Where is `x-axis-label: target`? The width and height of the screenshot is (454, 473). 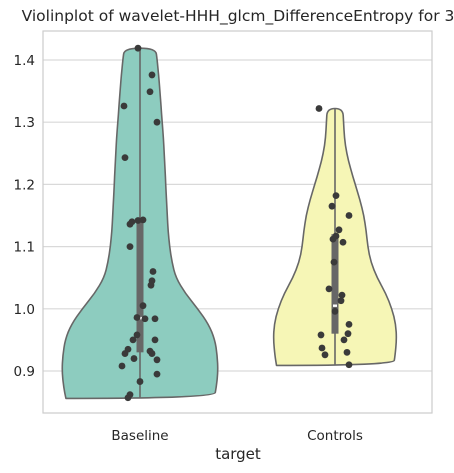
x-axis-label: target is located at coordinates (238, 454).